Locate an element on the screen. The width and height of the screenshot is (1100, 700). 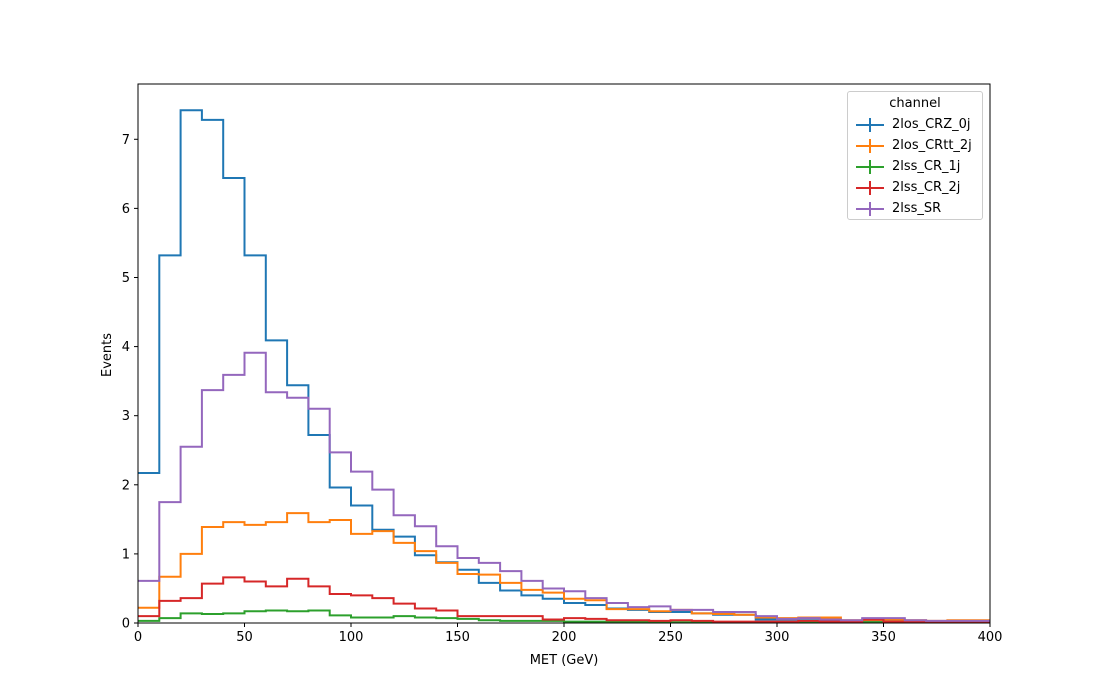
x-tick-label: 350 is located at coordinates (883, 637).